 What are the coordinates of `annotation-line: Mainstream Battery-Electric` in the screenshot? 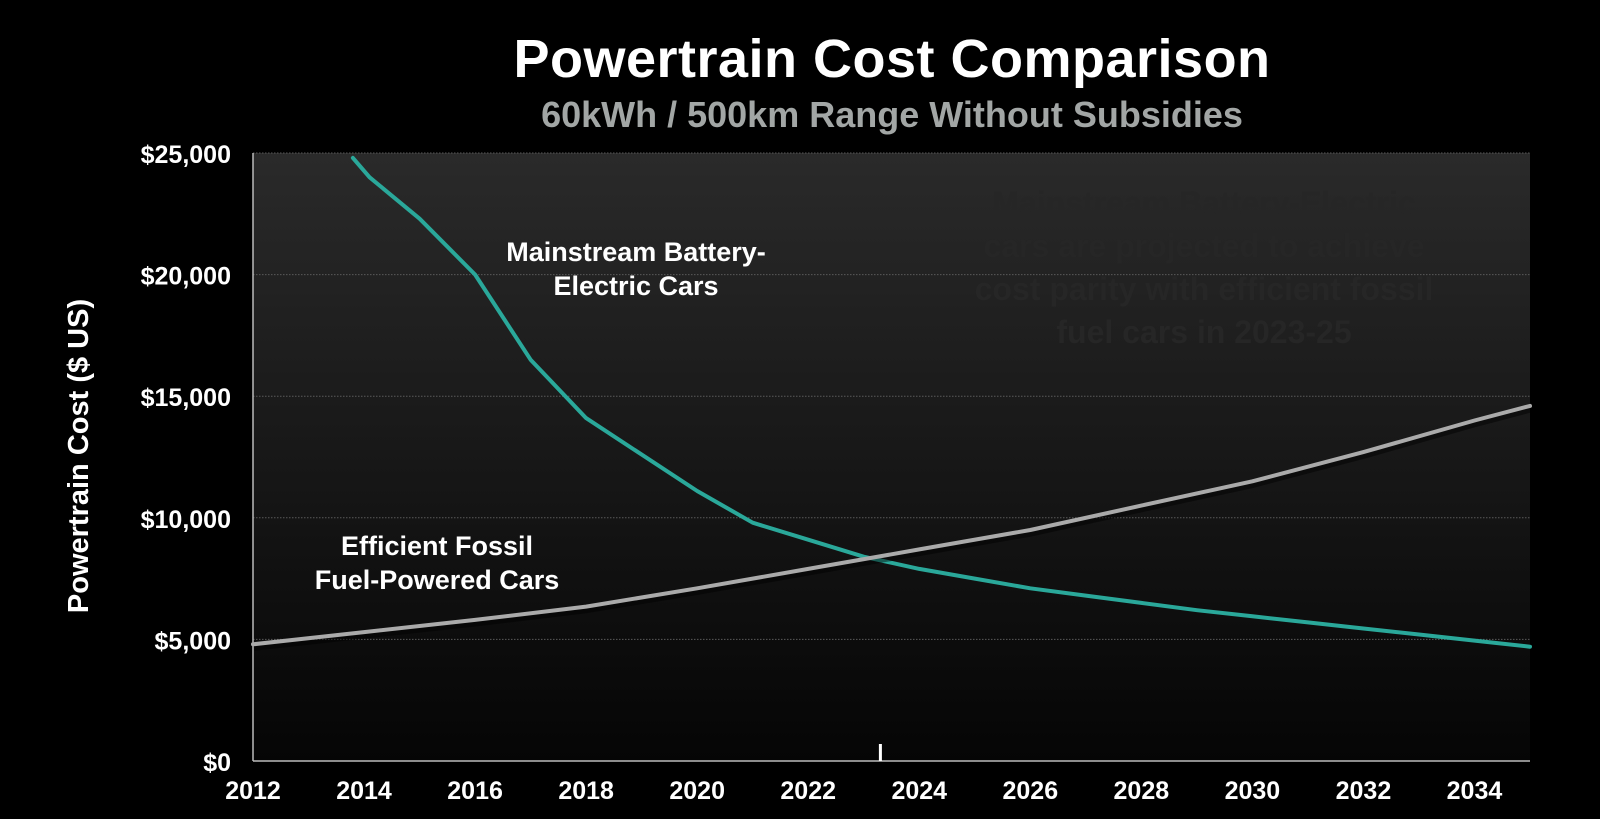 It's located at (1203, 203).